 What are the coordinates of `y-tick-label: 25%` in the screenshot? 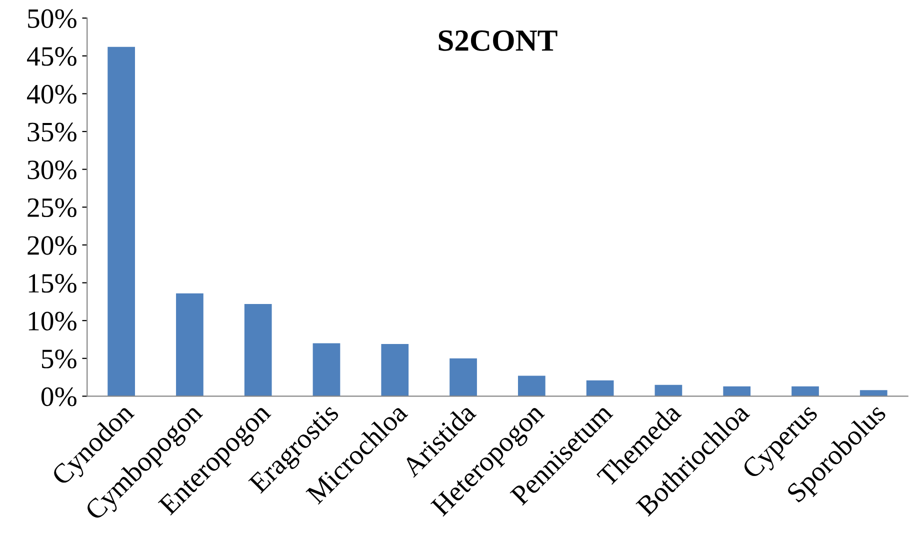 It's located at (52, 208).